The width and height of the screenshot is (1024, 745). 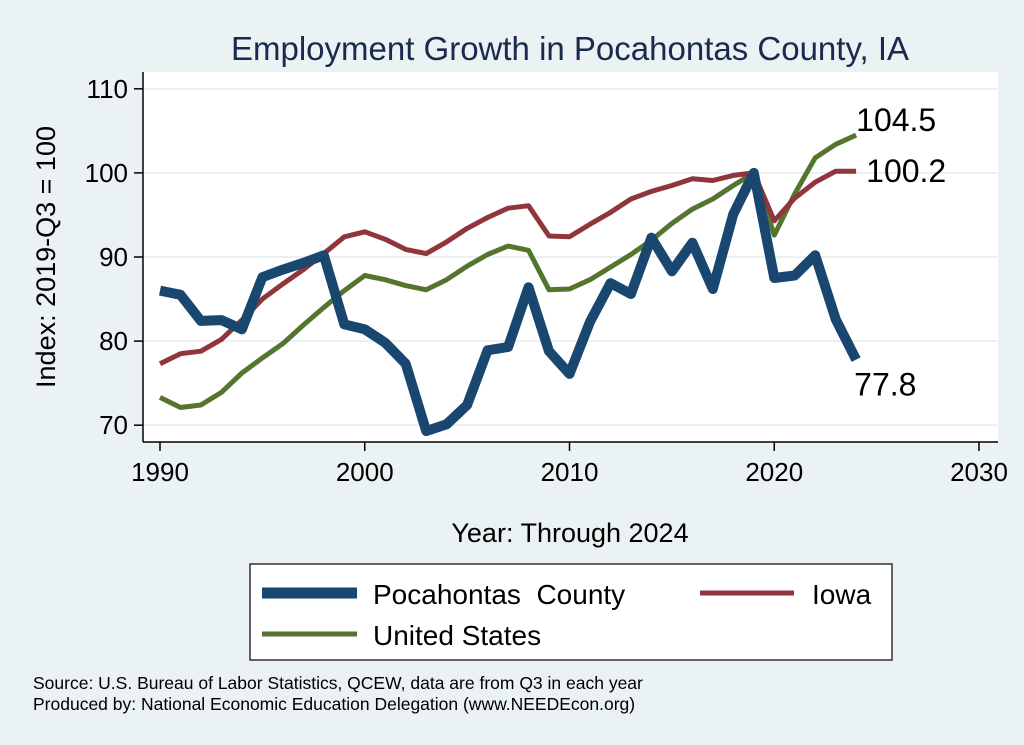 I want to click on legend-box, so click(x=571, y=612).